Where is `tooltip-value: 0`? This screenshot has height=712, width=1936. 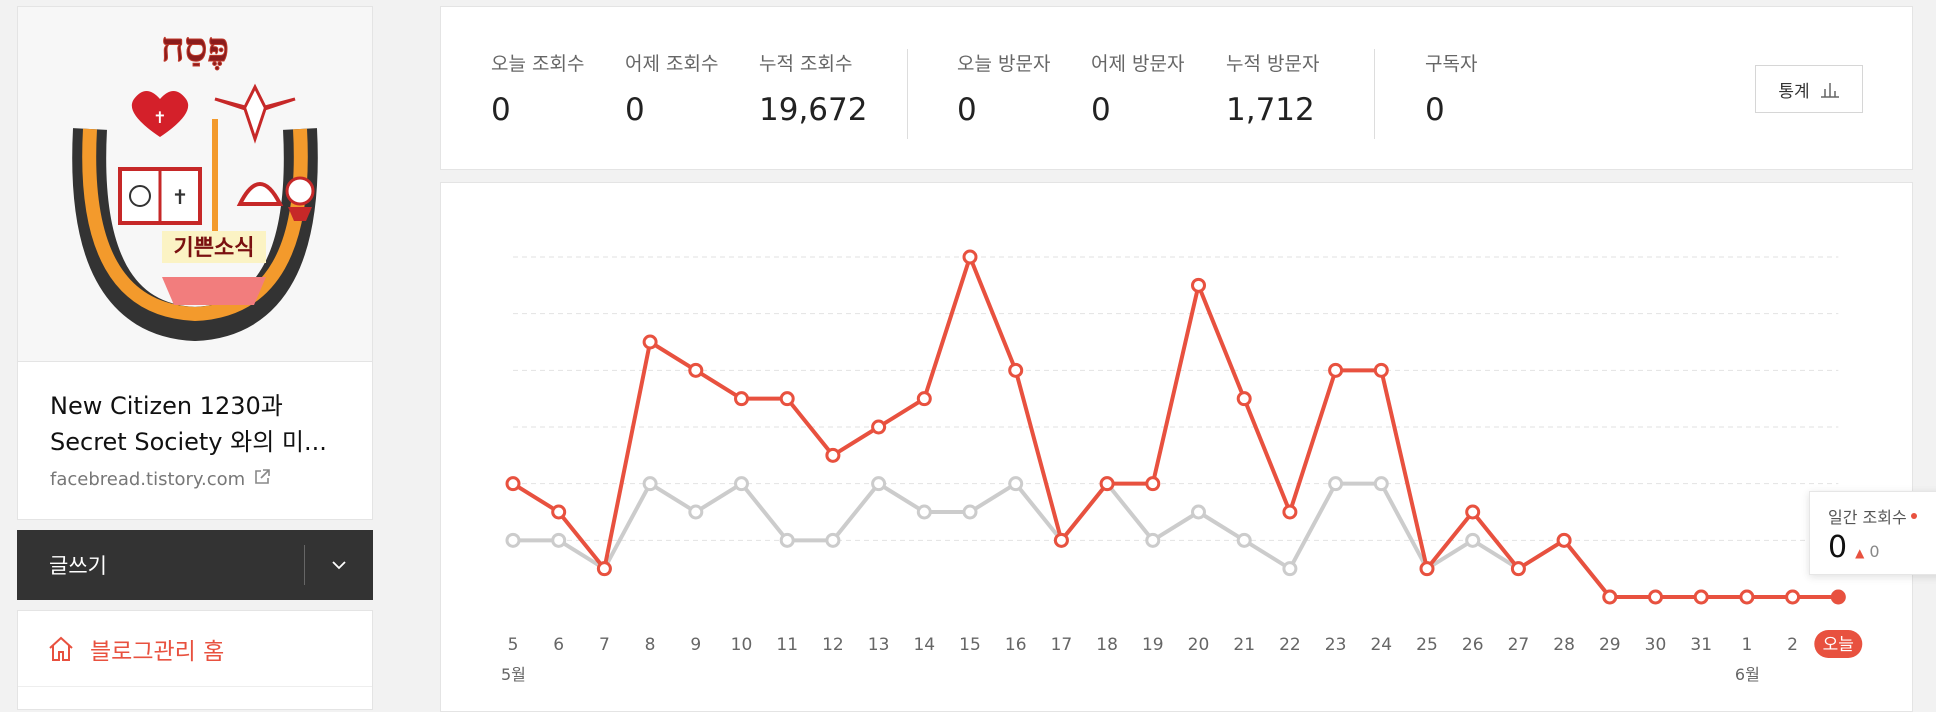 tooltip-value: 0 is located at coordinates (1838, 547).